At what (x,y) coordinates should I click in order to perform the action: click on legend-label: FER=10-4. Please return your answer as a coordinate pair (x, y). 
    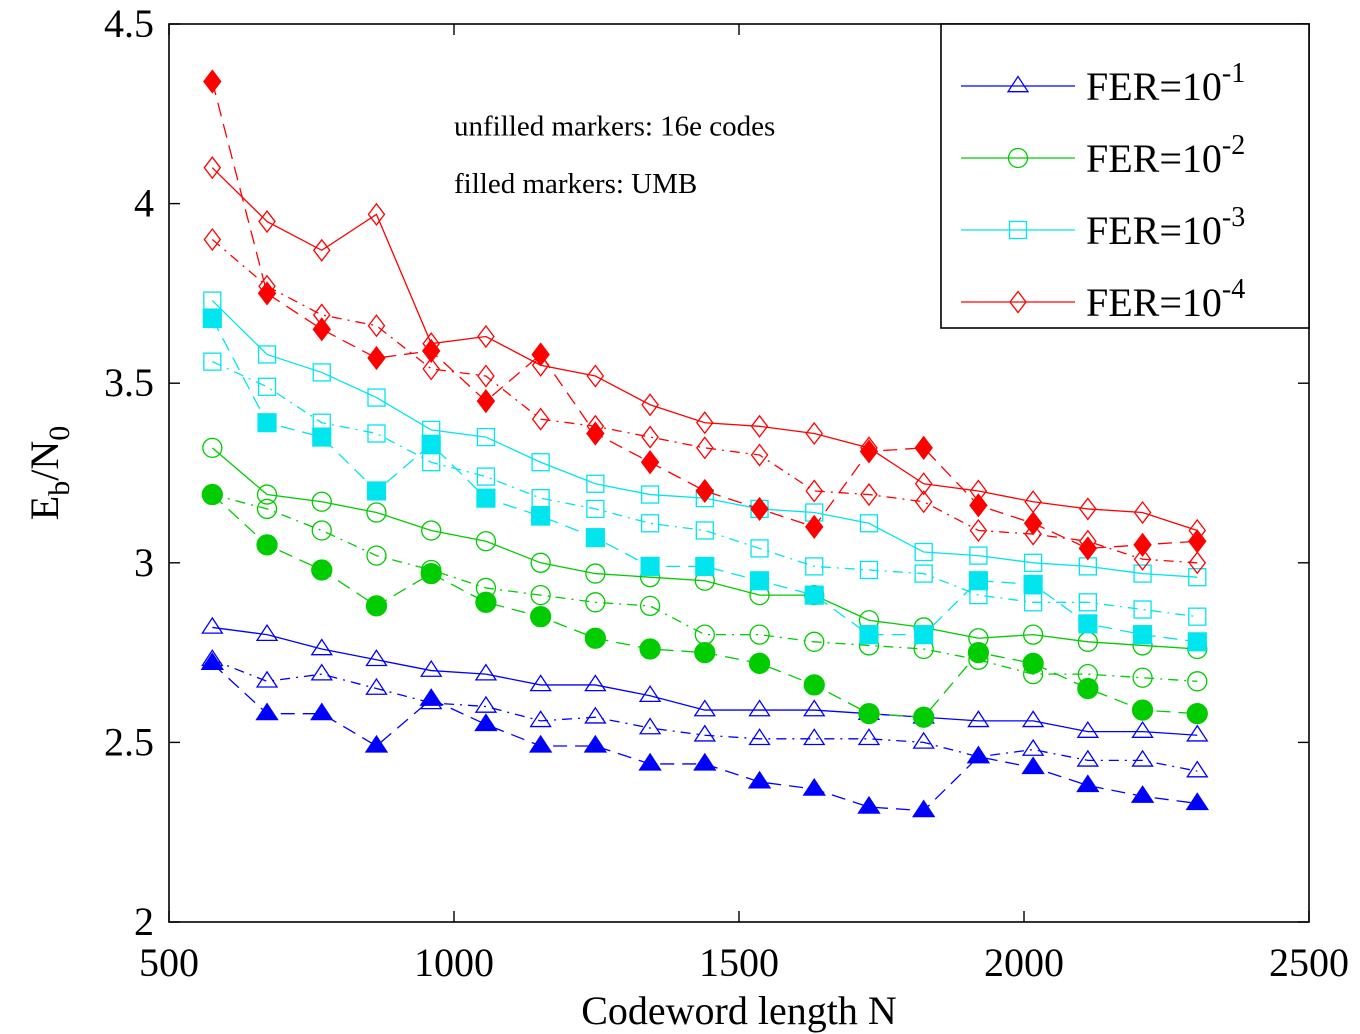
    Looking at the image, I should click on (1165, 299).